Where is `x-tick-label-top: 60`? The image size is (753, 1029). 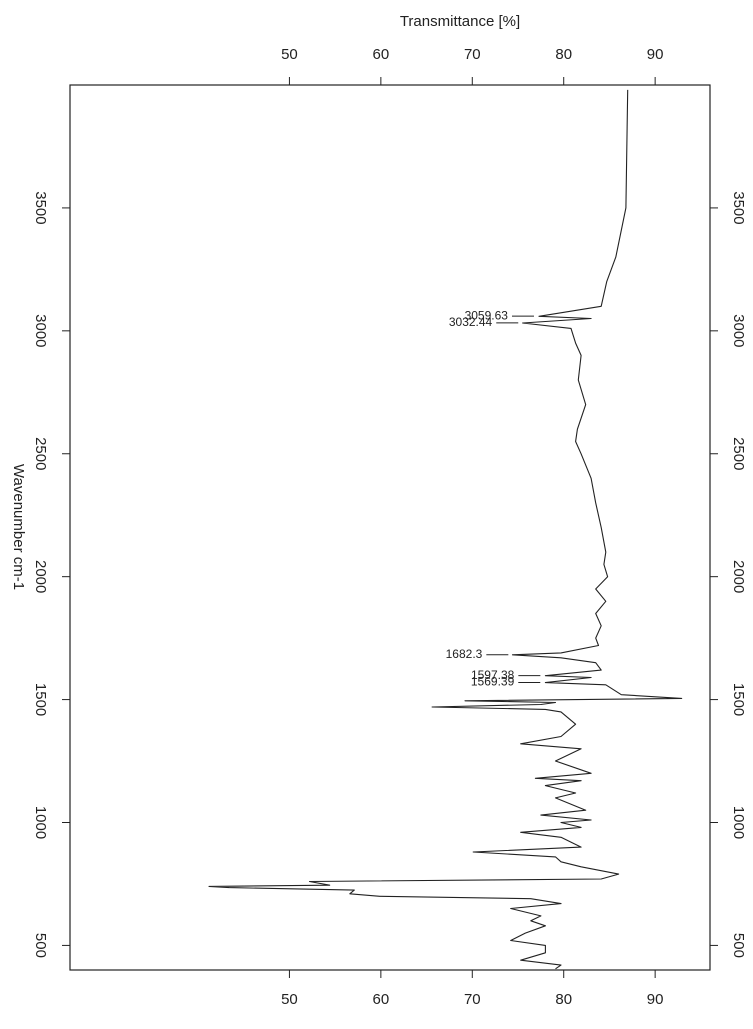
x-tick-label-top: 60 is located at coordinates (381, 54).